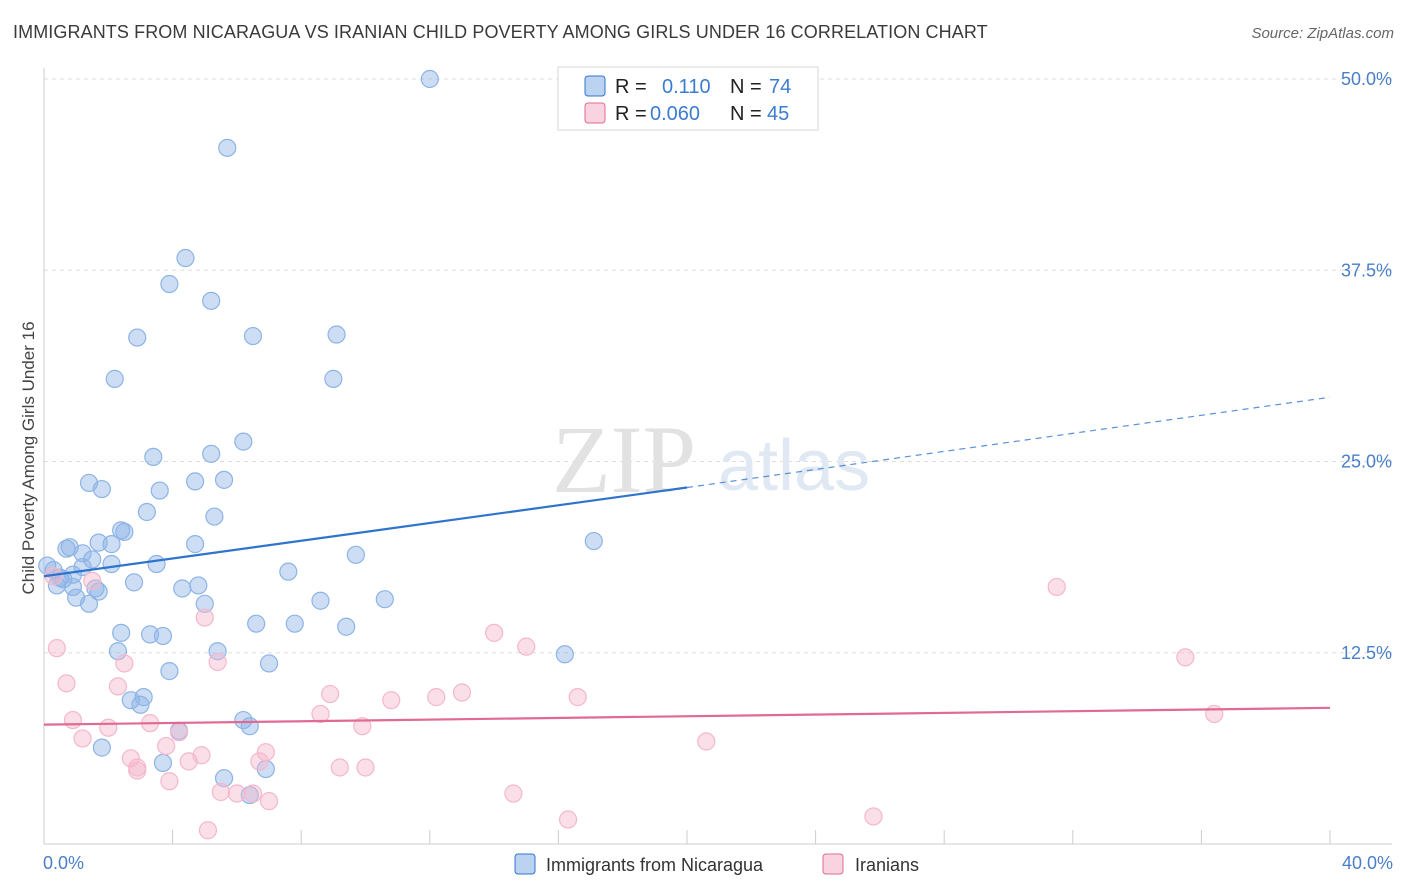 This screenshot has width=1406, height=892. What do you see at coordinates (794, 466) in the screenshot?
I see `watermark-atlas: atlas` at bounding box center [794, 466].